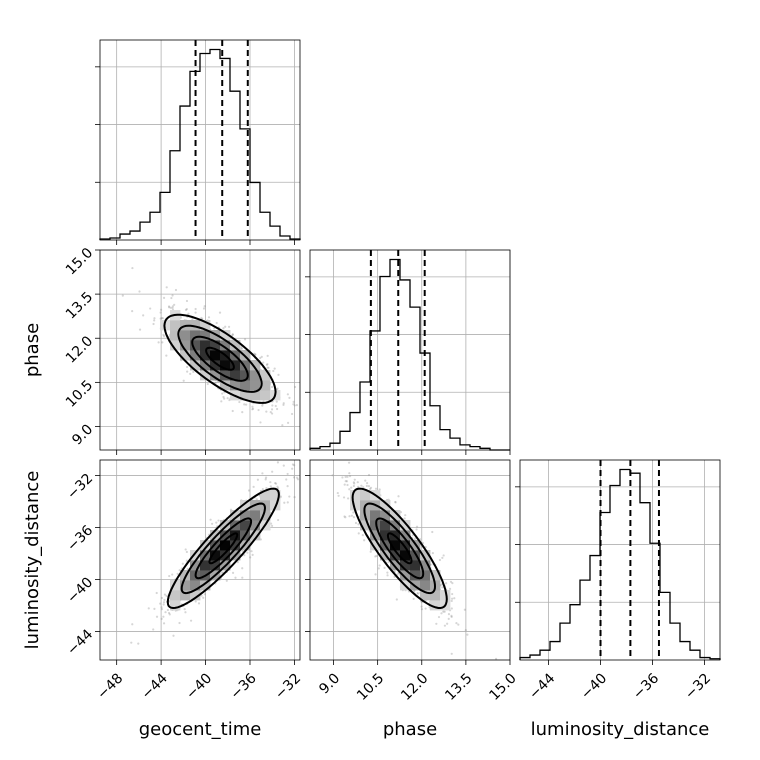 This screenshot has width=760, height=760. What do you see at coordinates (502, 686) in the screenshot?
I see `xtick-label-phase: 15.0` at bounding box center [502, 686].